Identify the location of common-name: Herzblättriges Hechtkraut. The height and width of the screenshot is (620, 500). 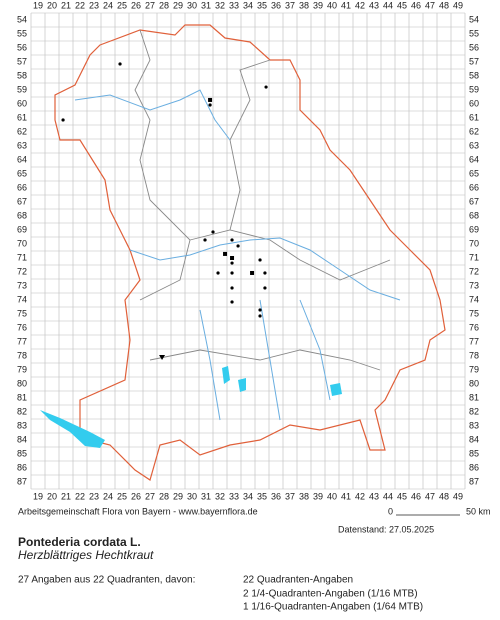
(86, 555).